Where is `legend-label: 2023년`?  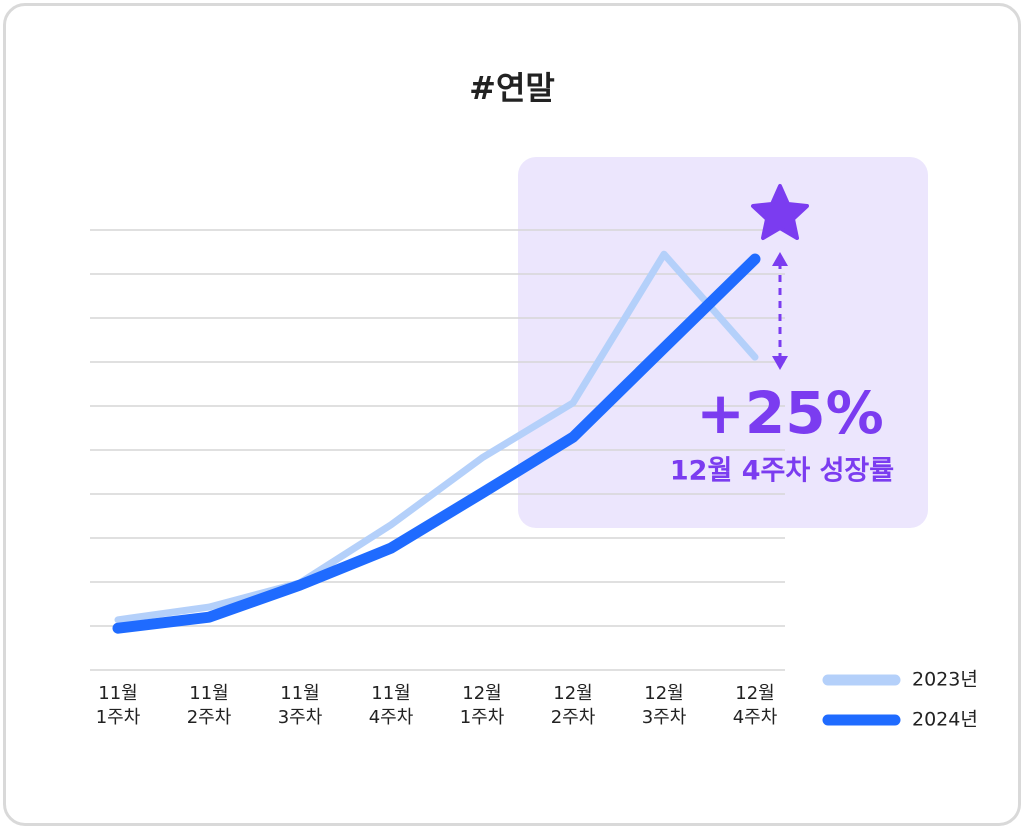
legend-label: 2023년 is located at coordinates (945, 680).